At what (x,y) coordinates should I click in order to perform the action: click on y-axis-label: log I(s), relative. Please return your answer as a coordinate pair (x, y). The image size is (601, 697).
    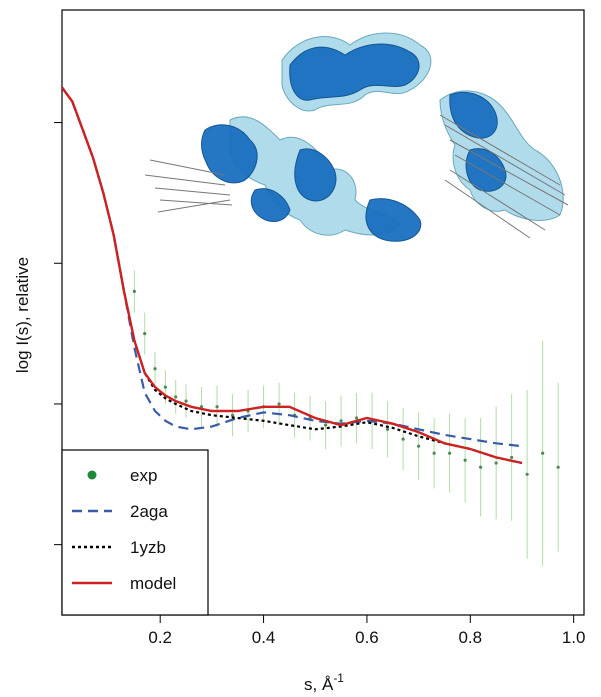
    Looking at the image, I should click on (22, 315).